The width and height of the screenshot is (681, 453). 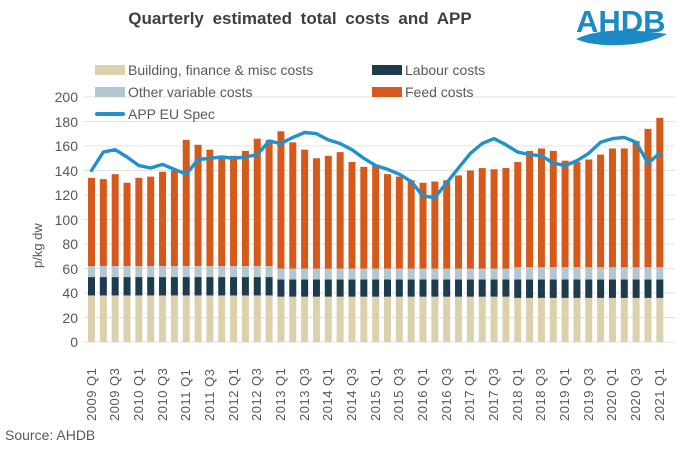 What do you see at coordinates (66, 146) in the screenshot?
I see `y-tick-label: 160` at bounding box center [66, 146].